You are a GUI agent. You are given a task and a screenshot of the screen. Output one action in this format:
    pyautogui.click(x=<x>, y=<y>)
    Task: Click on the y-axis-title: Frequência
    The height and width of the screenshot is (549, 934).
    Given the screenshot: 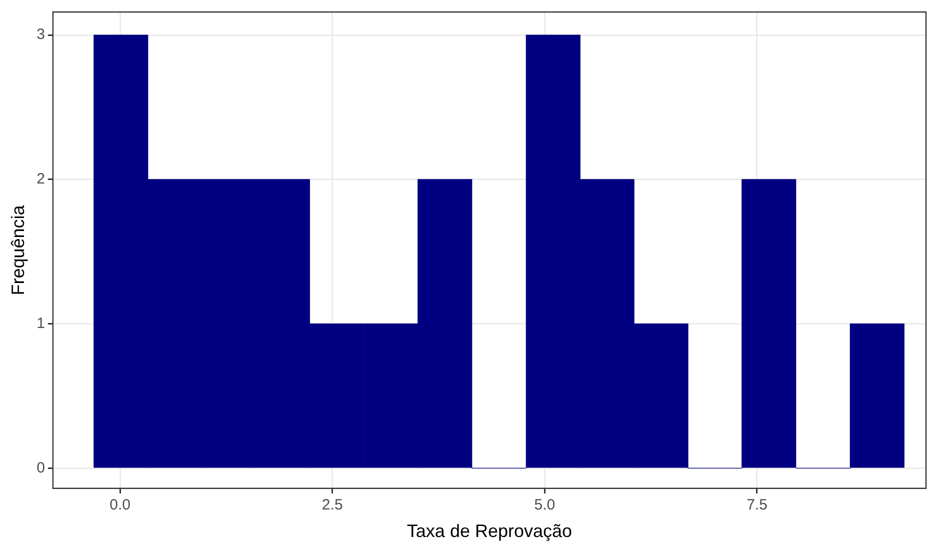 What is the action you would take?
    pyautogui.click(x=18, y=250)
    